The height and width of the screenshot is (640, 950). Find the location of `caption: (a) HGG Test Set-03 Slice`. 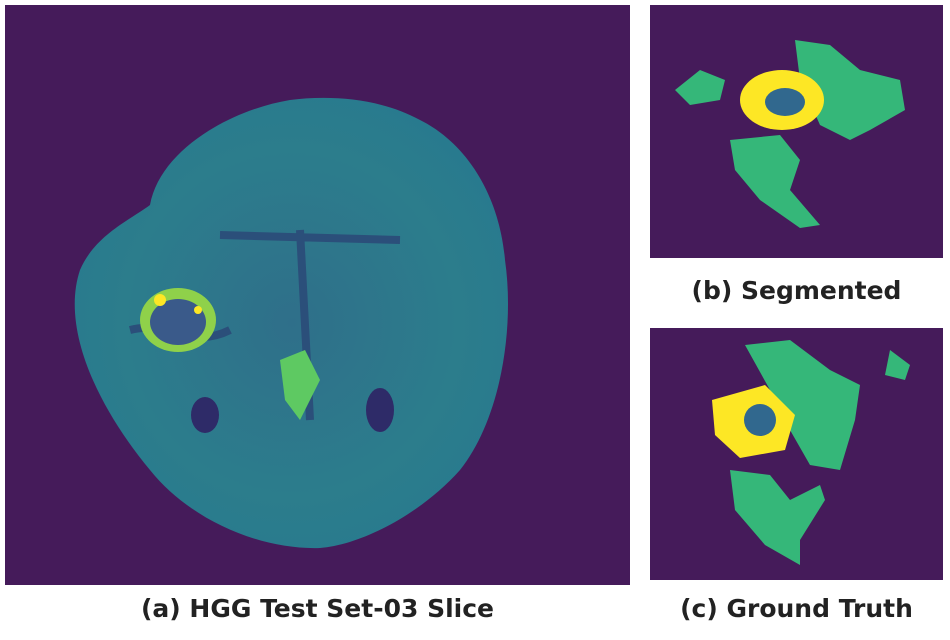

caption: (a) HGG Test Set-03 Slice is located at coordinates (317, 608).